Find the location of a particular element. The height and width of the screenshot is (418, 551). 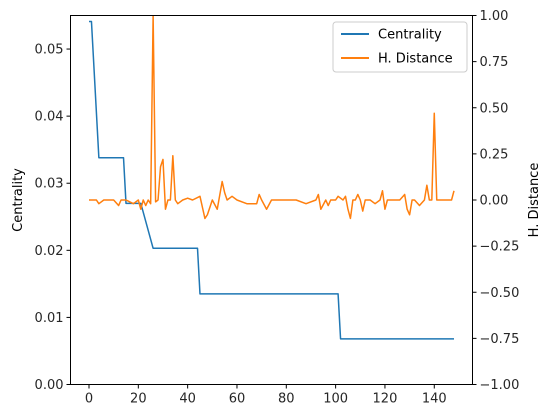

y-right-tick-label: −0.25 is located at coordinates (500, 247).